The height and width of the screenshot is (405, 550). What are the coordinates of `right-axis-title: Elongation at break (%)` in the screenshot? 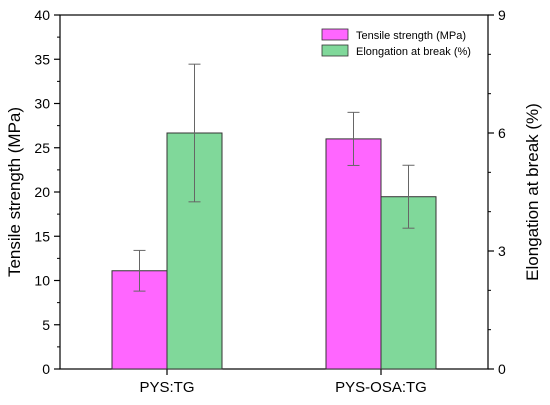 It's located at (532, 192).